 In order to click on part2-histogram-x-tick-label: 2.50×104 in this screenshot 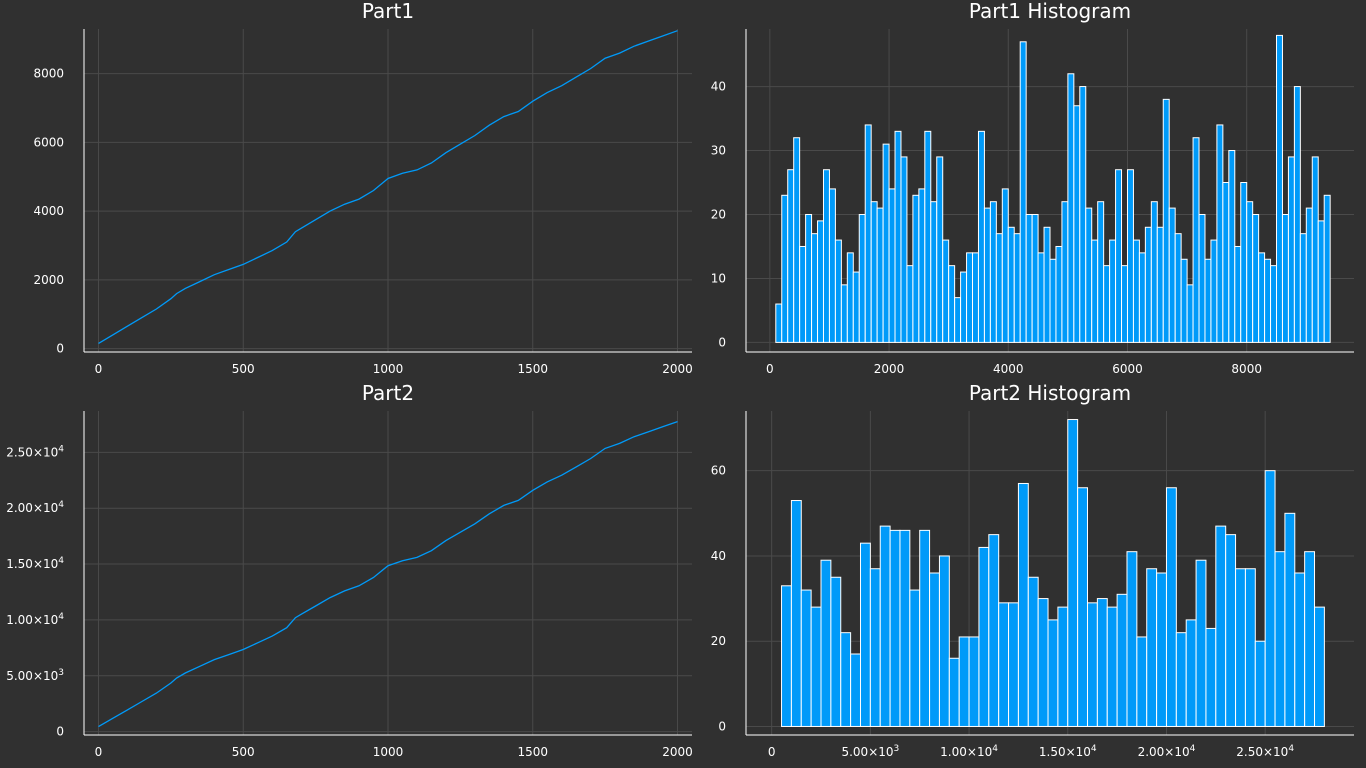, I will do `click(1265, 751)`.